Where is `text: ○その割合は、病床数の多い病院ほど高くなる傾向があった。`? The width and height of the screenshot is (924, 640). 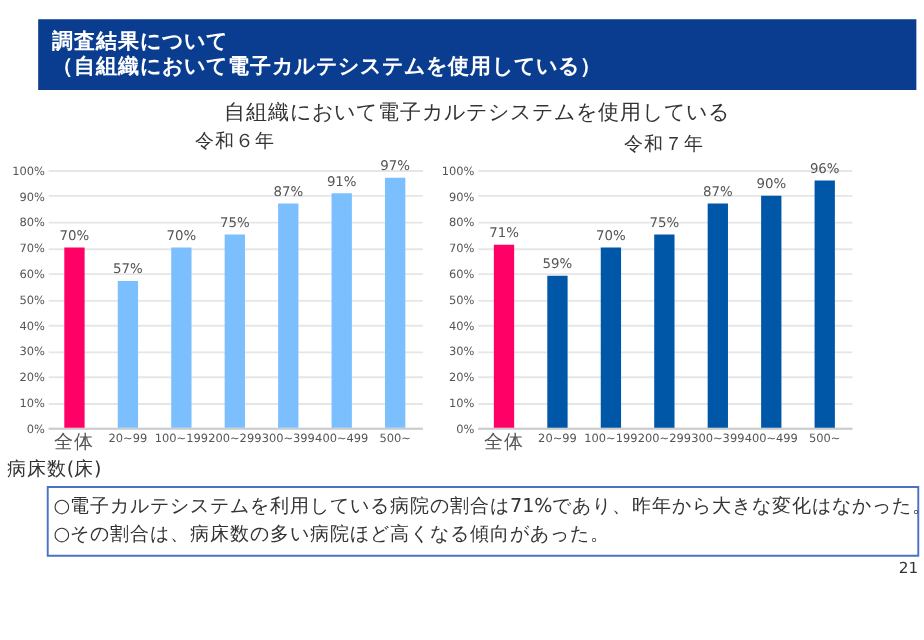
text: ○その割合は、病床数の多い病院ほど高くなる傾向があった。 is located at coordinates (332, 534).